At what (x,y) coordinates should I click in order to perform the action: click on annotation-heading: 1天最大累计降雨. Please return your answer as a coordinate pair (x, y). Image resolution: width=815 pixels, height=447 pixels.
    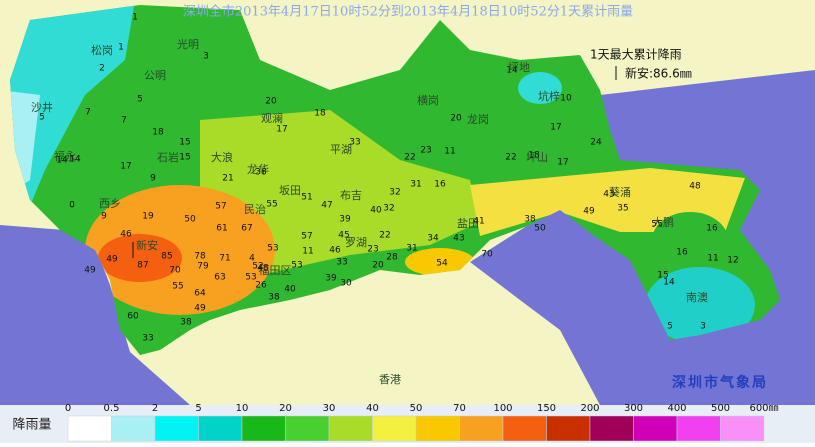
    Looking at the image, I should click on (636, 55).